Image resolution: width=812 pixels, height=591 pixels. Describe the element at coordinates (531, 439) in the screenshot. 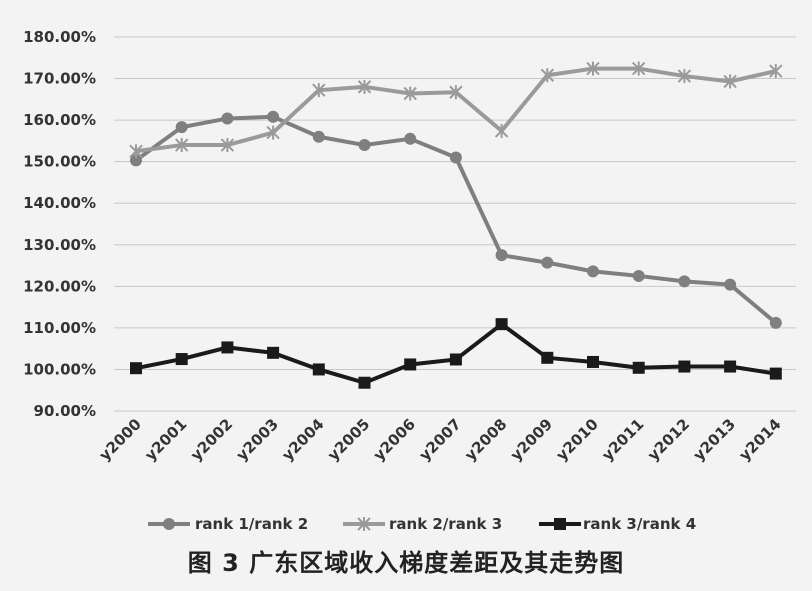

I see `x-tick-label: y2009` at that location.